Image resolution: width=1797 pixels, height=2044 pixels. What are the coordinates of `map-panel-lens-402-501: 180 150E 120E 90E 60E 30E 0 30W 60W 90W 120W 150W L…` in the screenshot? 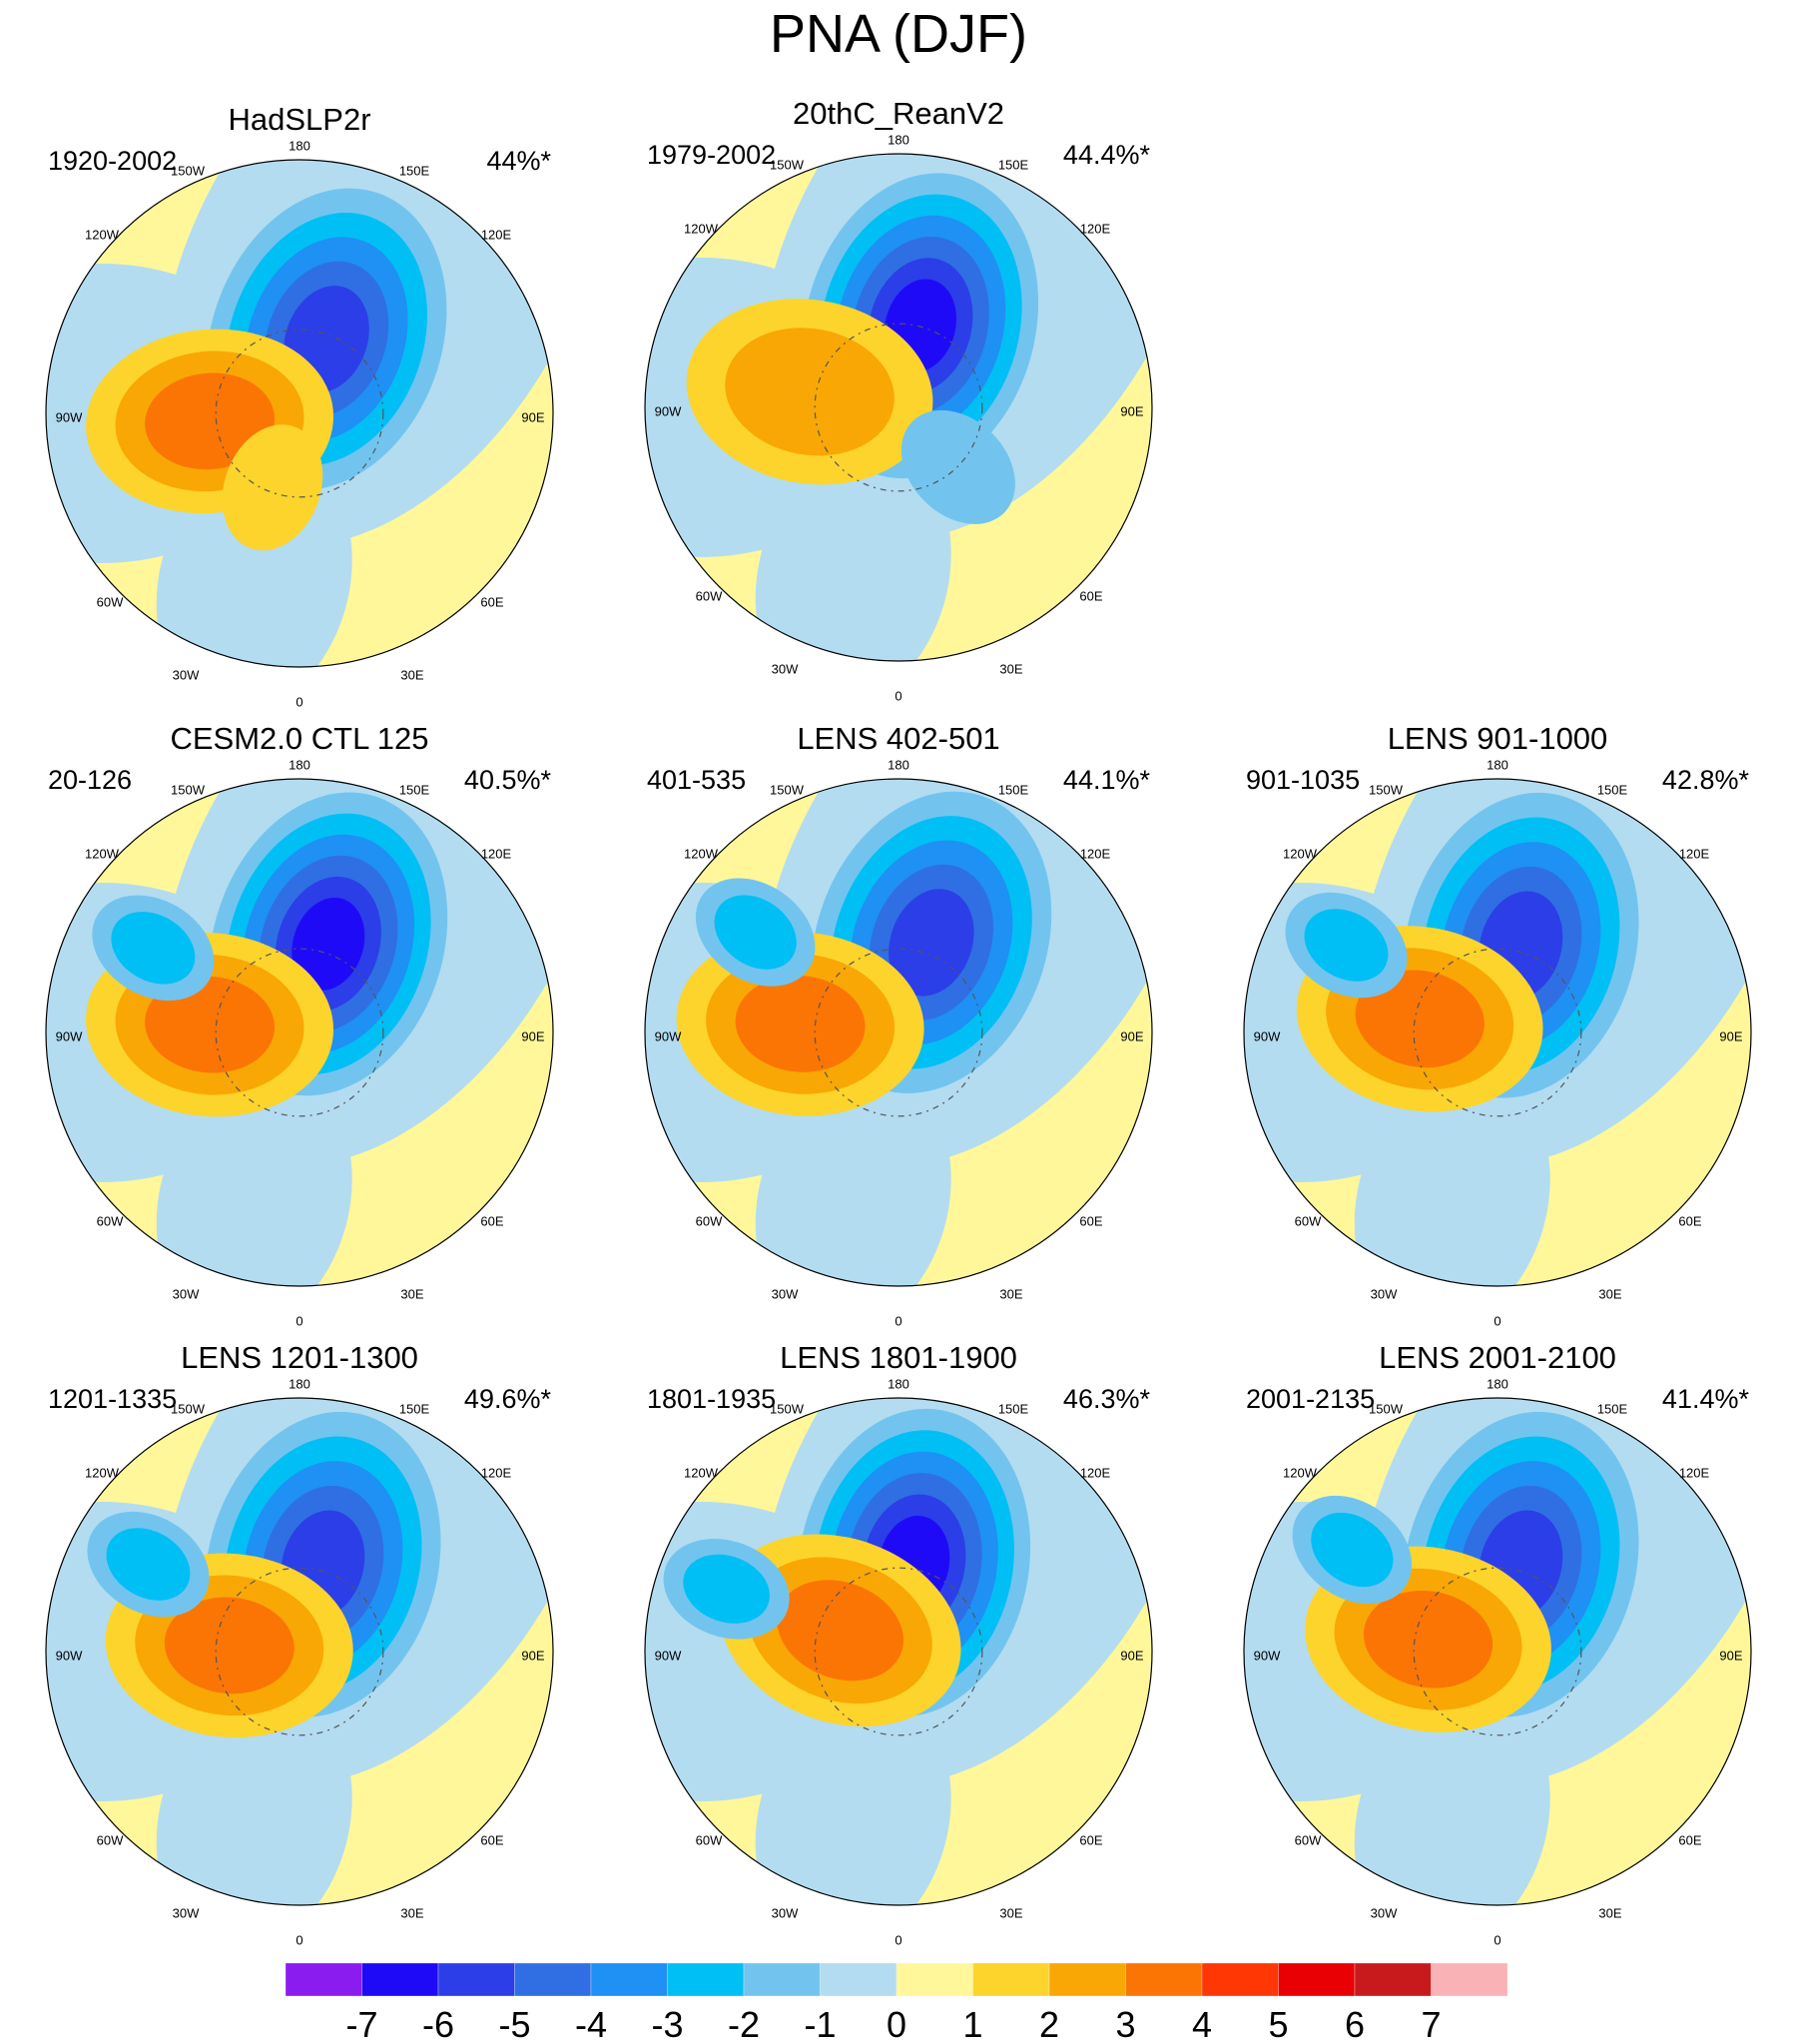 It's located at (898, 1031).